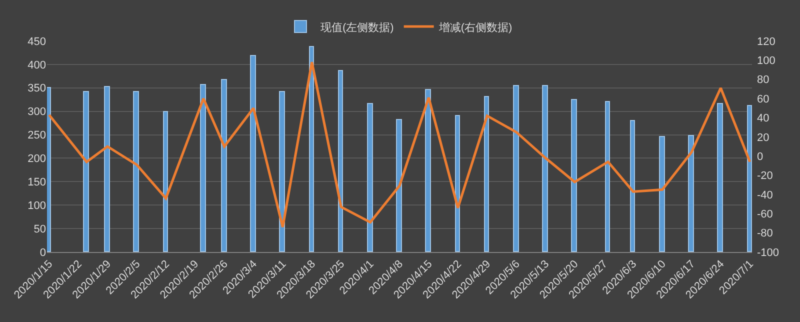  Describe the element at coordinates (37, 65) in the screenshot. I see `y-tick-label: 400` at that location.